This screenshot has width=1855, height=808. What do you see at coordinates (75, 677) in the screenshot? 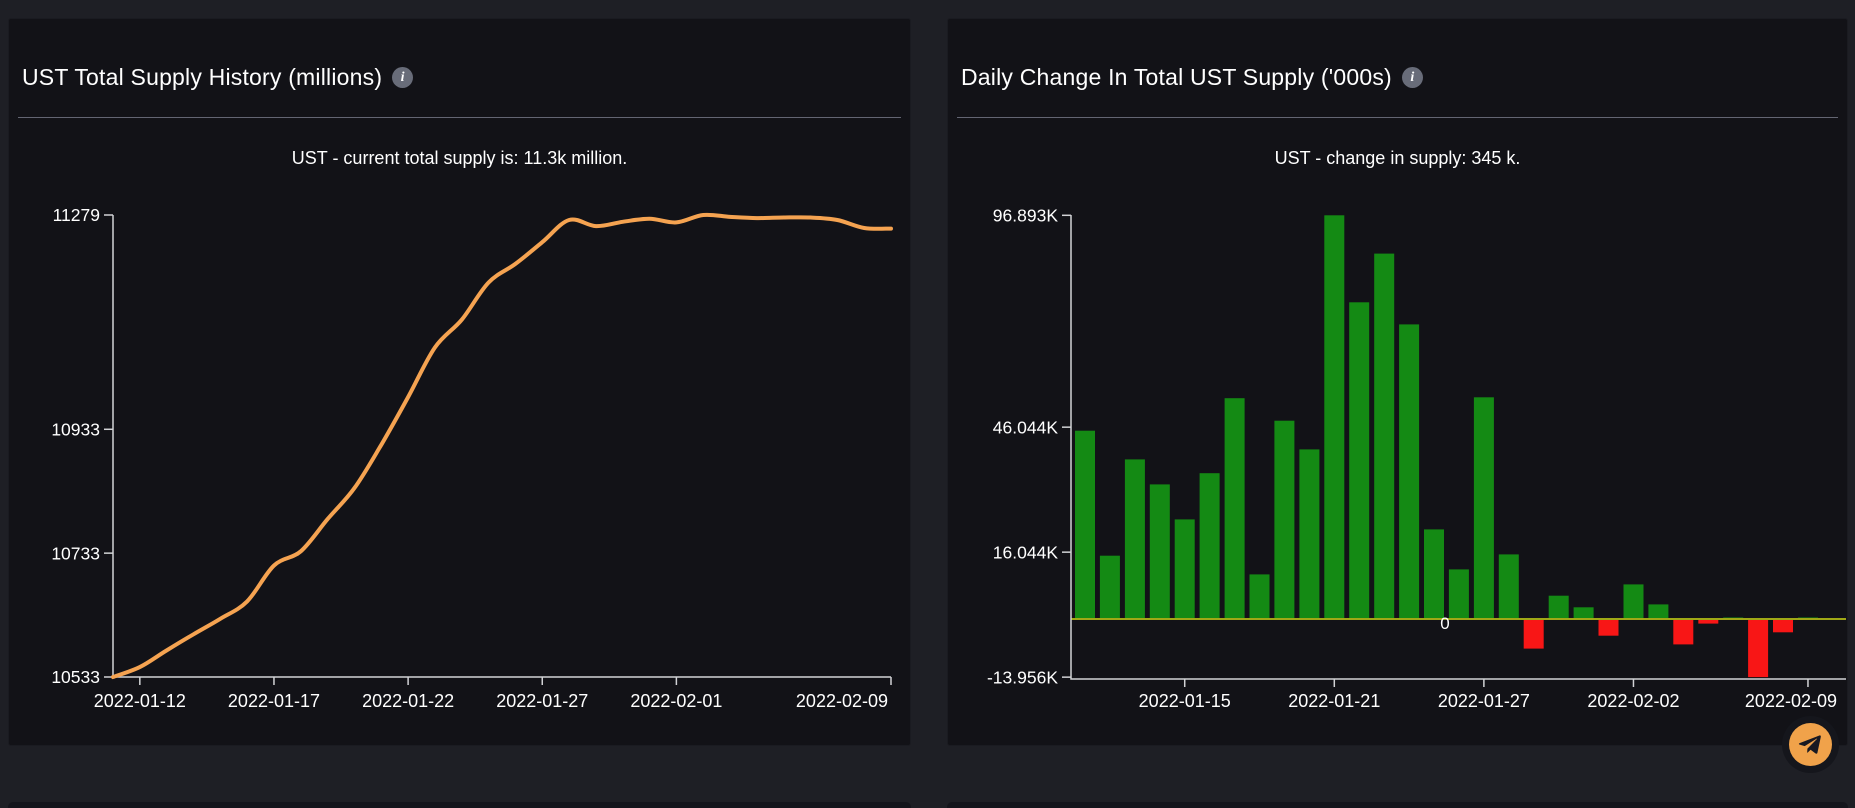
I see `y-tick-label: 10533` at bounding box center [75, 677].